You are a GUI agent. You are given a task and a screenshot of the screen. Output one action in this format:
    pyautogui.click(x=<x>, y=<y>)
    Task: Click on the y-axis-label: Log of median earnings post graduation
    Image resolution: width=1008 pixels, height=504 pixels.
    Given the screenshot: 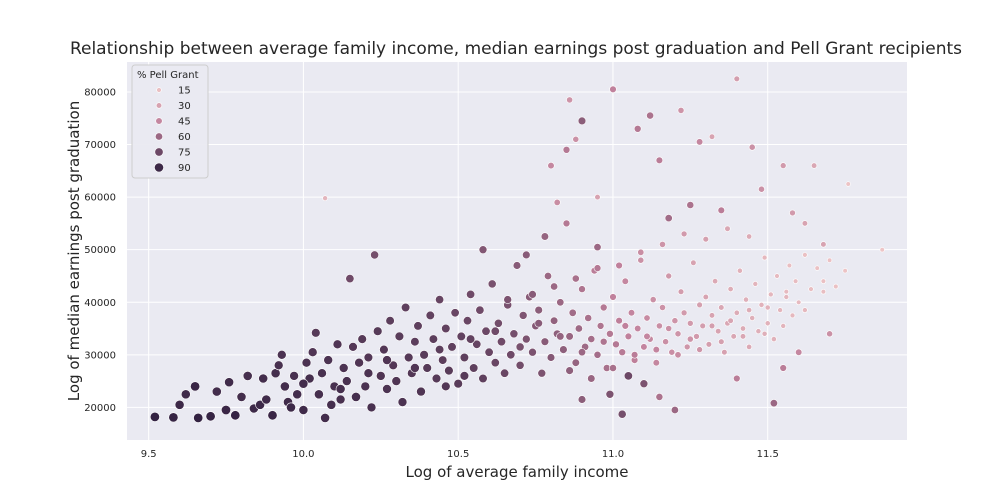 What is the action you would take?
    pyautogui.click(x=74, y=251)
    